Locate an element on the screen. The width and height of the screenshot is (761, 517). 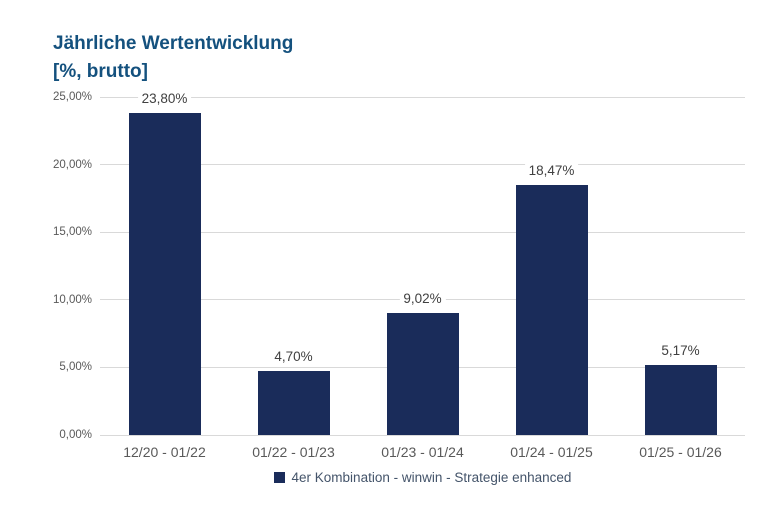
x-axis-category-label: 12/20 - 01/22 is located at coordinates (164, 452).